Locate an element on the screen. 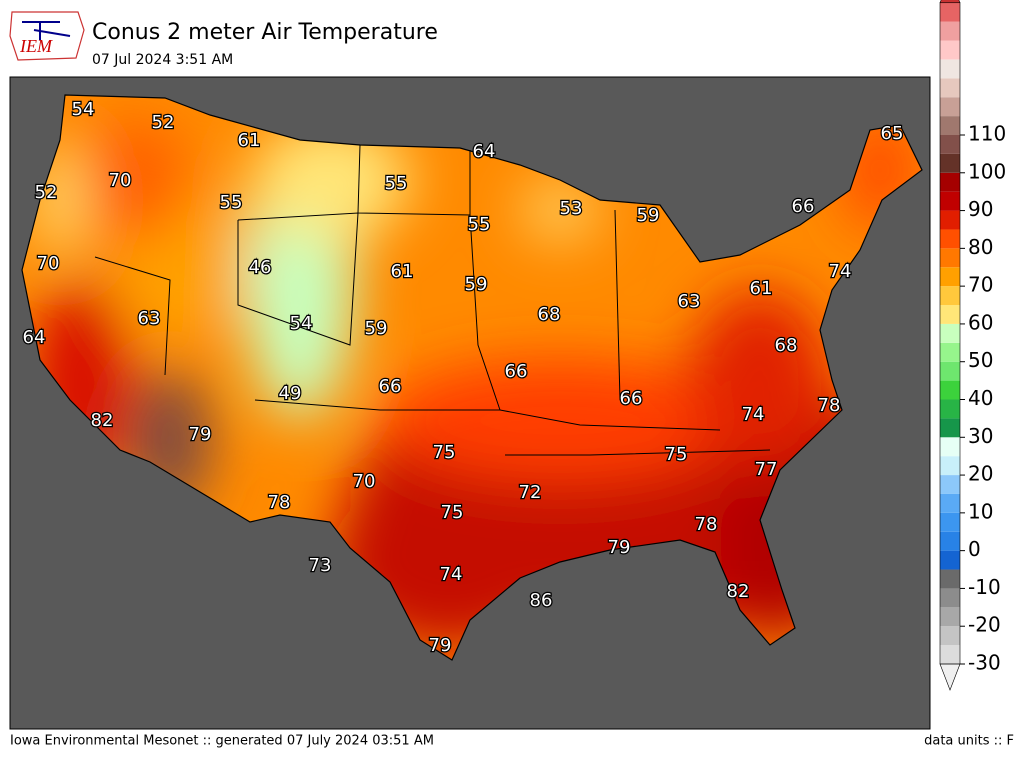 This screenshot has width=1024, height=768. colorbar-tick-label: 90 is located at coordinates (980, 209).